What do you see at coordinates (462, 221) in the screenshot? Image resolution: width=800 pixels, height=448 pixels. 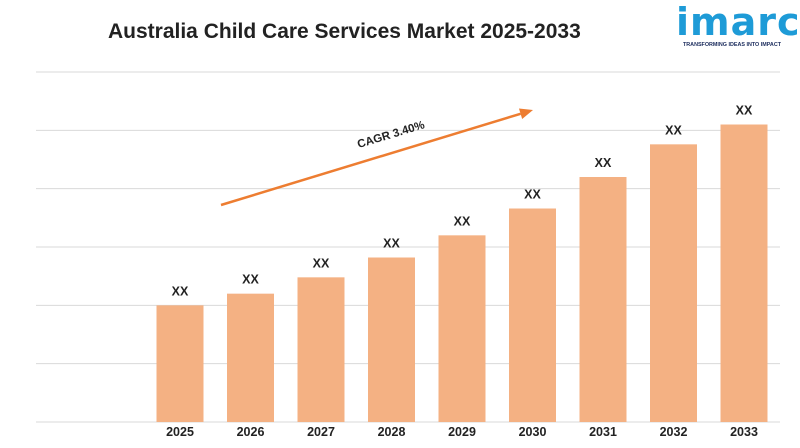 I see `data-label-2029: XX` at bounding box center [462, 221].